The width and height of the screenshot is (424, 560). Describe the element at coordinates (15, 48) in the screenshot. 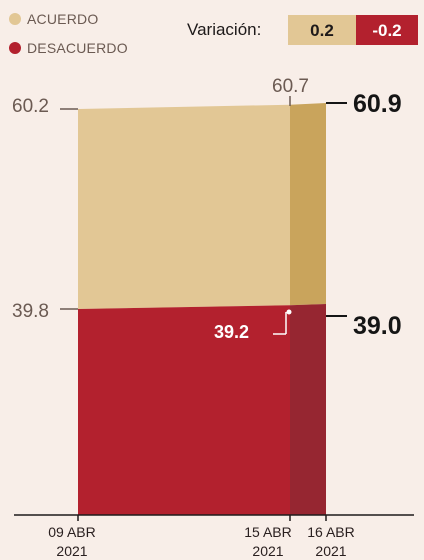

I see `legend-swatch-disagree` at that location.